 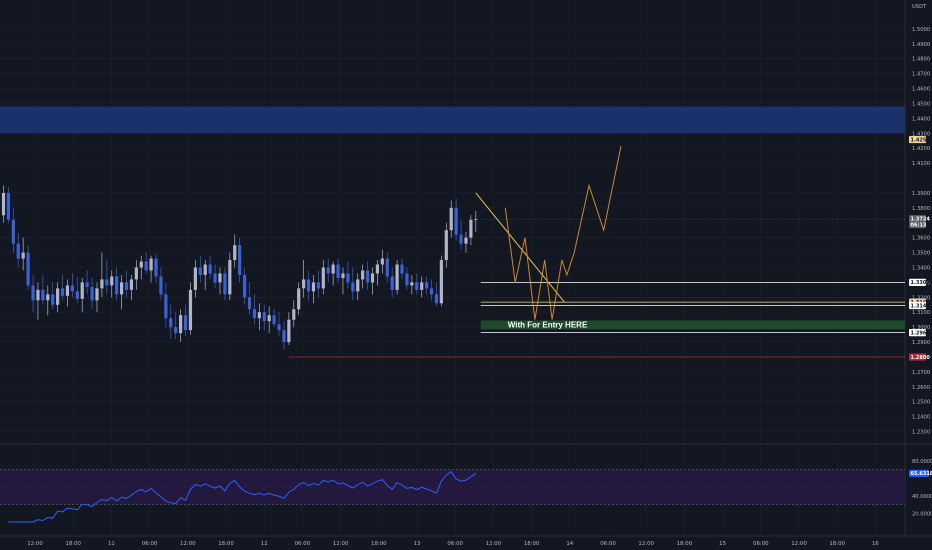 I want to click on price-tick-label: 1.4900, so click(x=921, y=45).